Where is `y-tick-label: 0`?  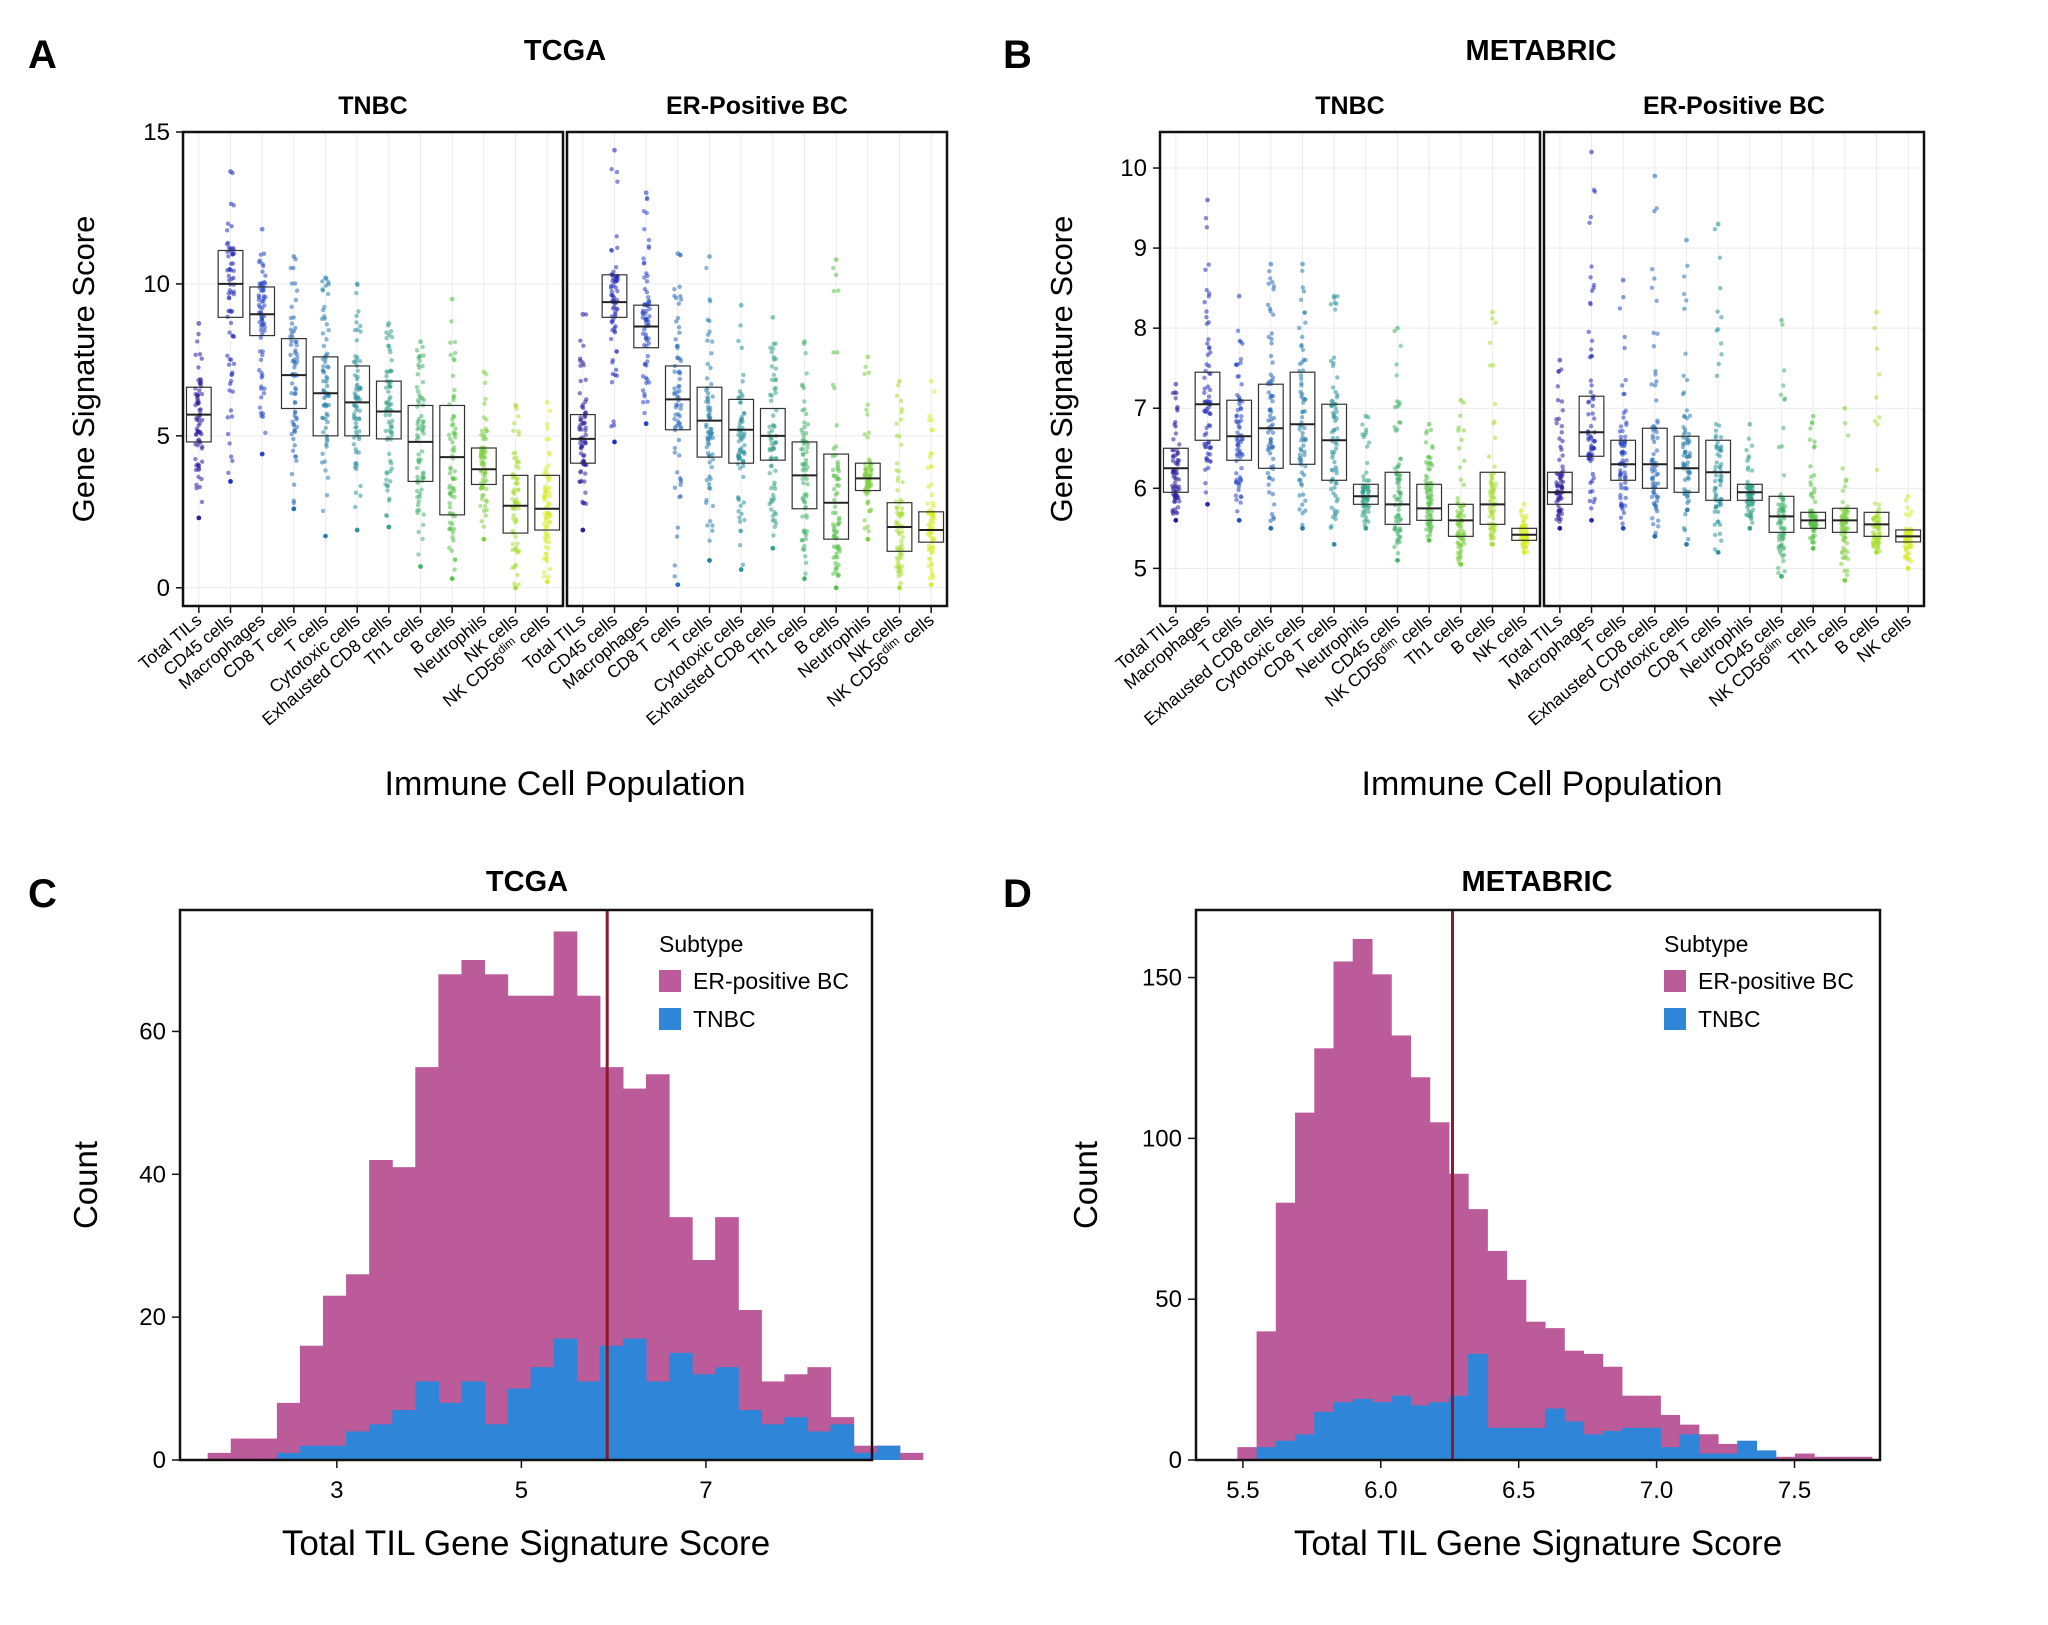 y-tick-label: 0 is located at coordinates (163, 588).